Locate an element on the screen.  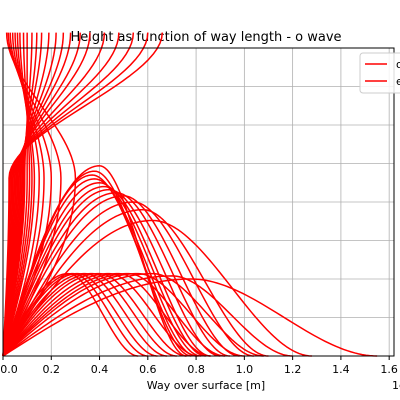
x-tick-label: 0.2 is located at coordinates (52, 369).